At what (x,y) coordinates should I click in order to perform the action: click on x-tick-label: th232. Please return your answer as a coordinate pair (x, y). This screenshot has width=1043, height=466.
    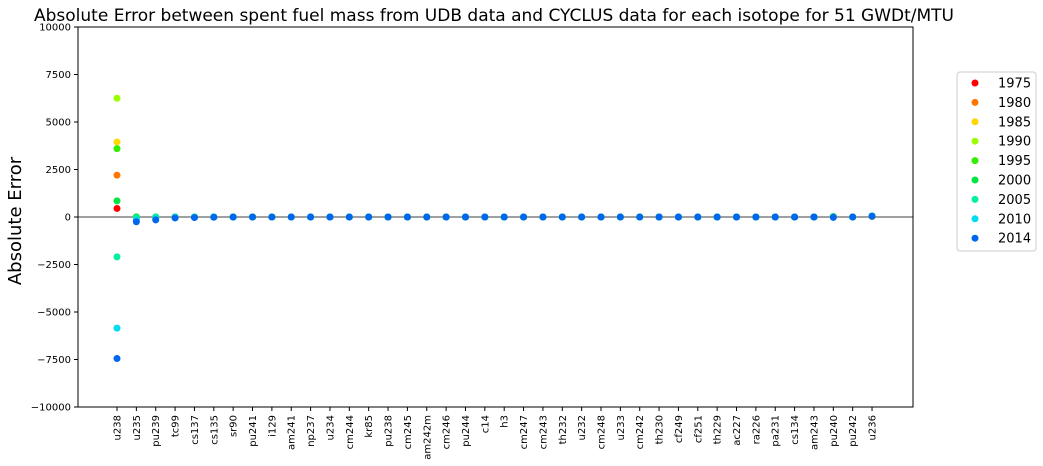
    Looking at the image, I should click on (563, 429).